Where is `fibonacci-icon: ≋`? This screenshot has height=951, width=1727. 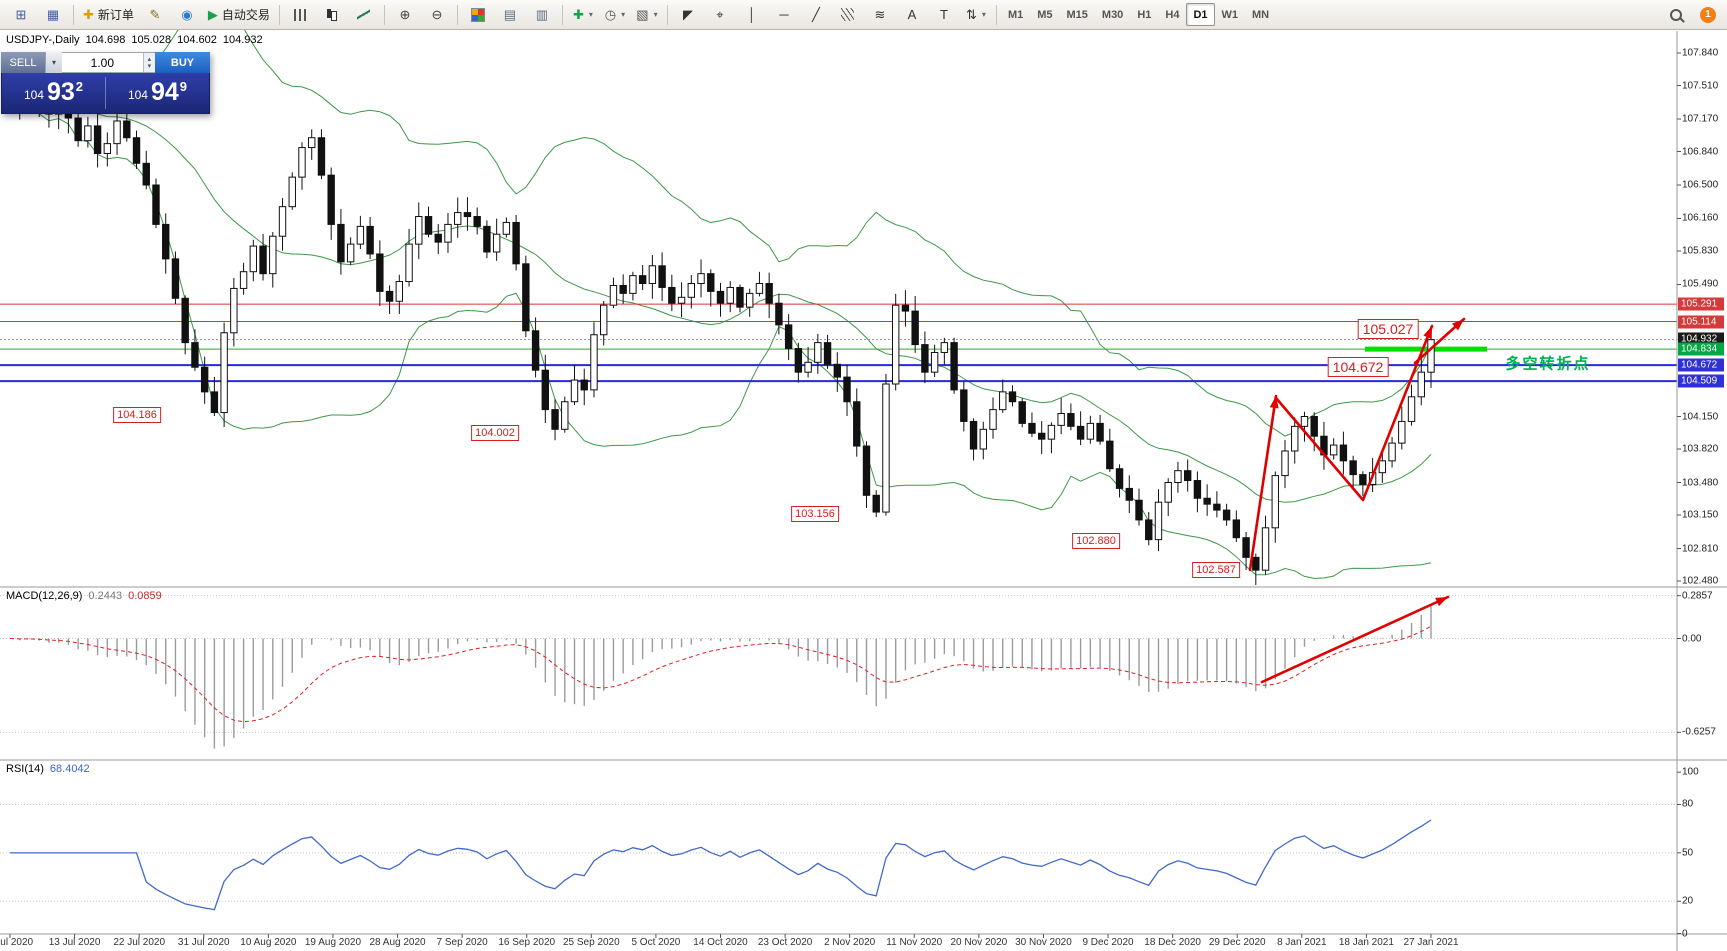
fibonacci-icon: ≋ is located at coordinates (880, 14).